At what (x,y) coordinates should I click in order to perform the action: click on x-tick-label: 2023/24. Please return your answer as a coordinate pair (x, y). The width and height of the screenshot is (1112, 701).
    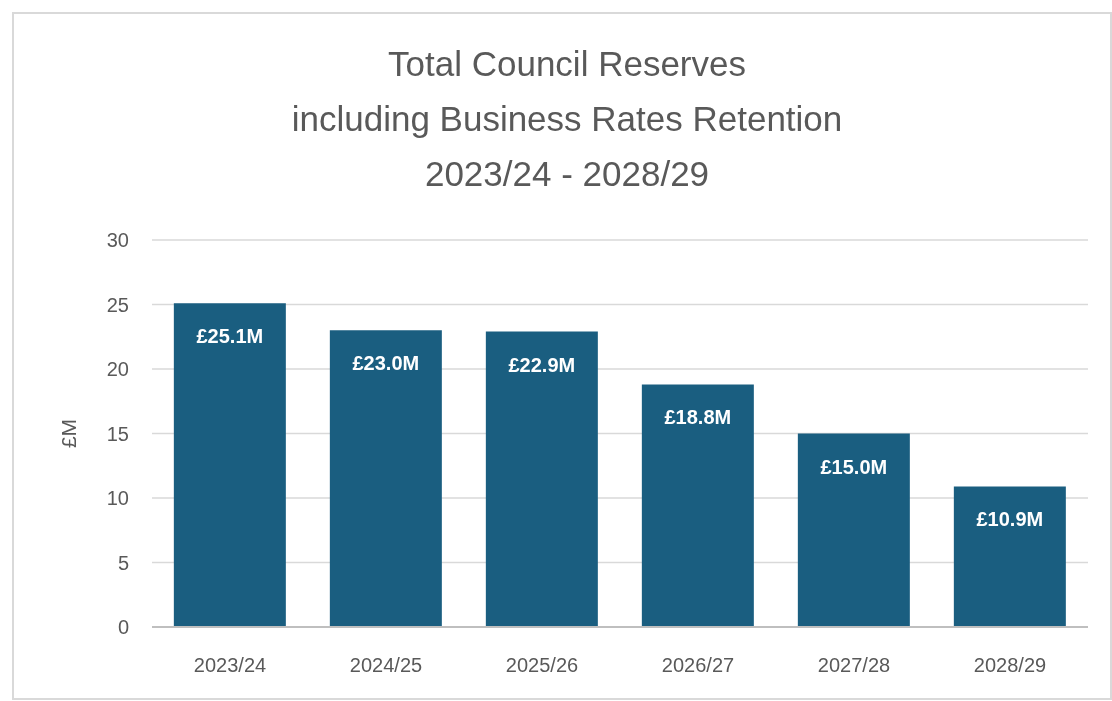
    Looking at the image, I should click on (230, 665).